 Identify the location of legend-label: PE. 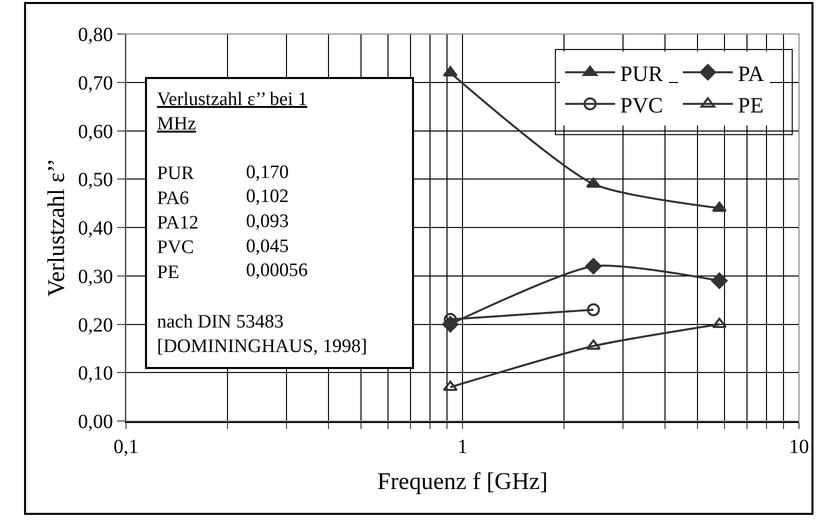
(751, 105).